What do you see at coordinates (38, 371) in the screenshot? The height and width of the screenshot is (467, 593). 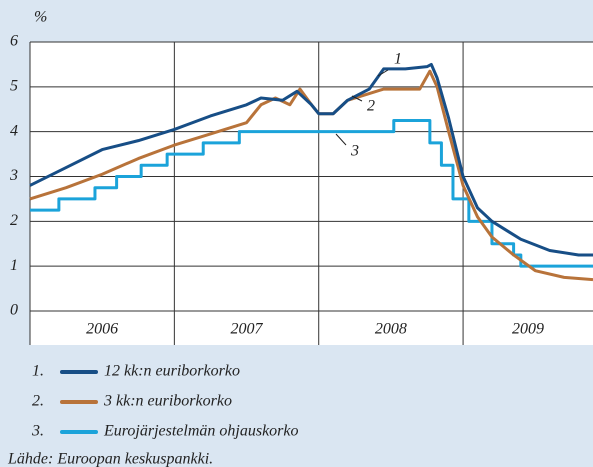 I see `legend-number: 1.` at bounding box center [38, 371].